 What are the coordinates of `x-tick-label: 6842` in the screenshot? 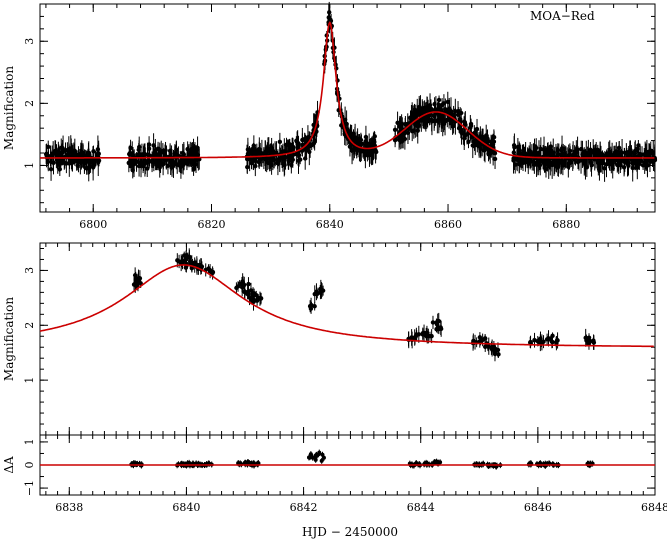 It's located at (304, 507).